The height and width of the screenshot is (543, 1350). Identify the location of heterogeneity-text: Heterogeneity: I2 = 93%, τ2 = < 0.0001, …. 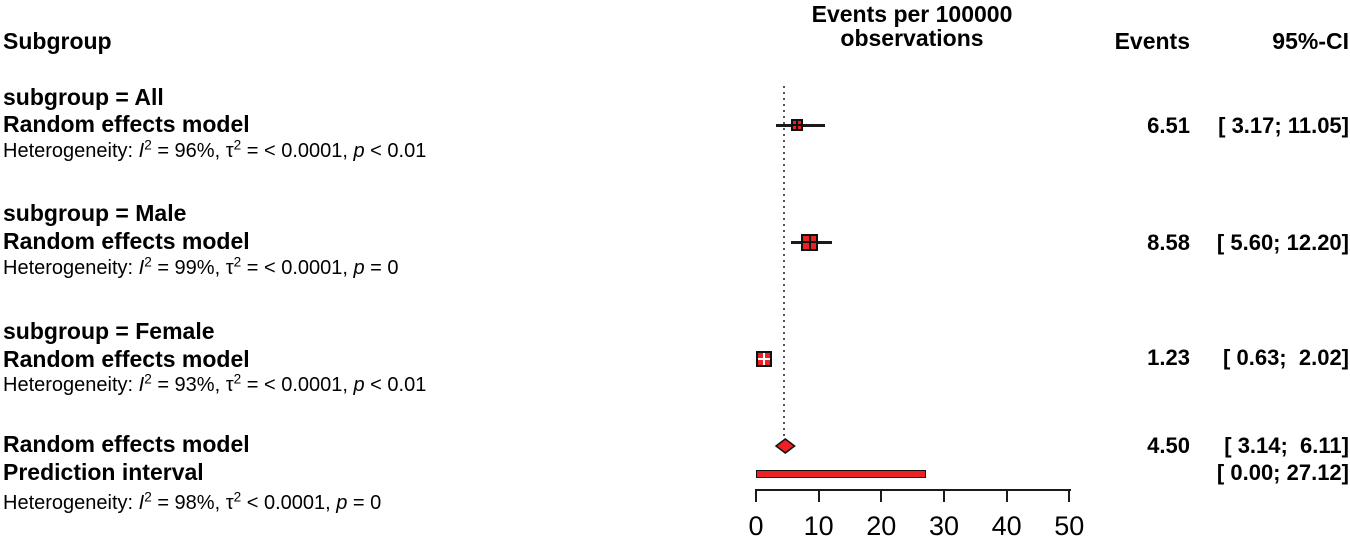
(215, 383).